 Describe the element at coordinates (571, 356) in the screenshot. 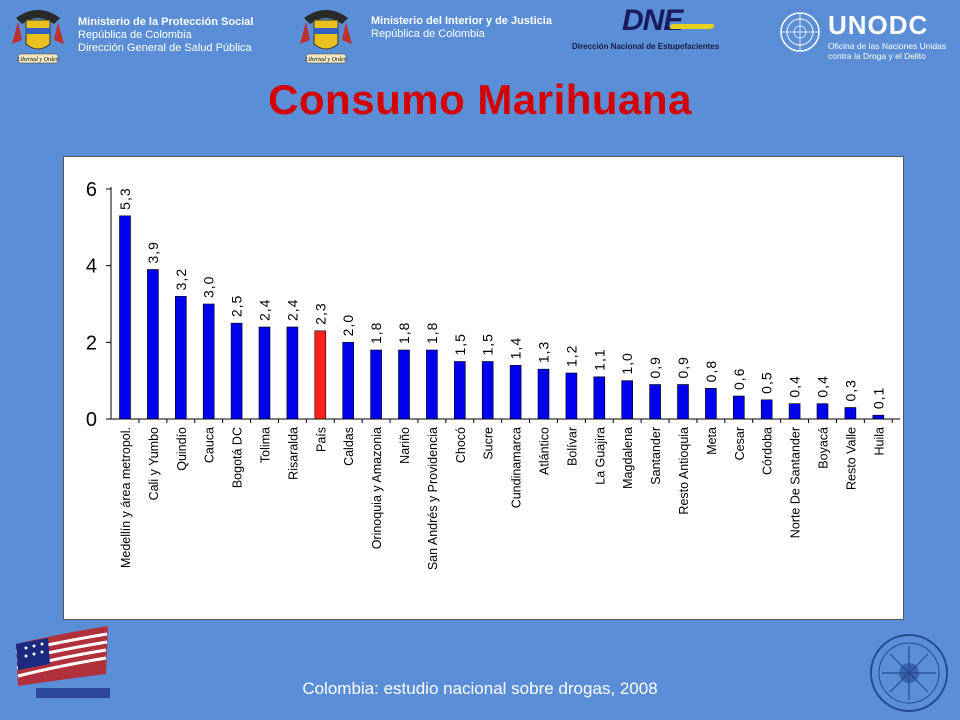

I see `data-label: 1,2` at that location.